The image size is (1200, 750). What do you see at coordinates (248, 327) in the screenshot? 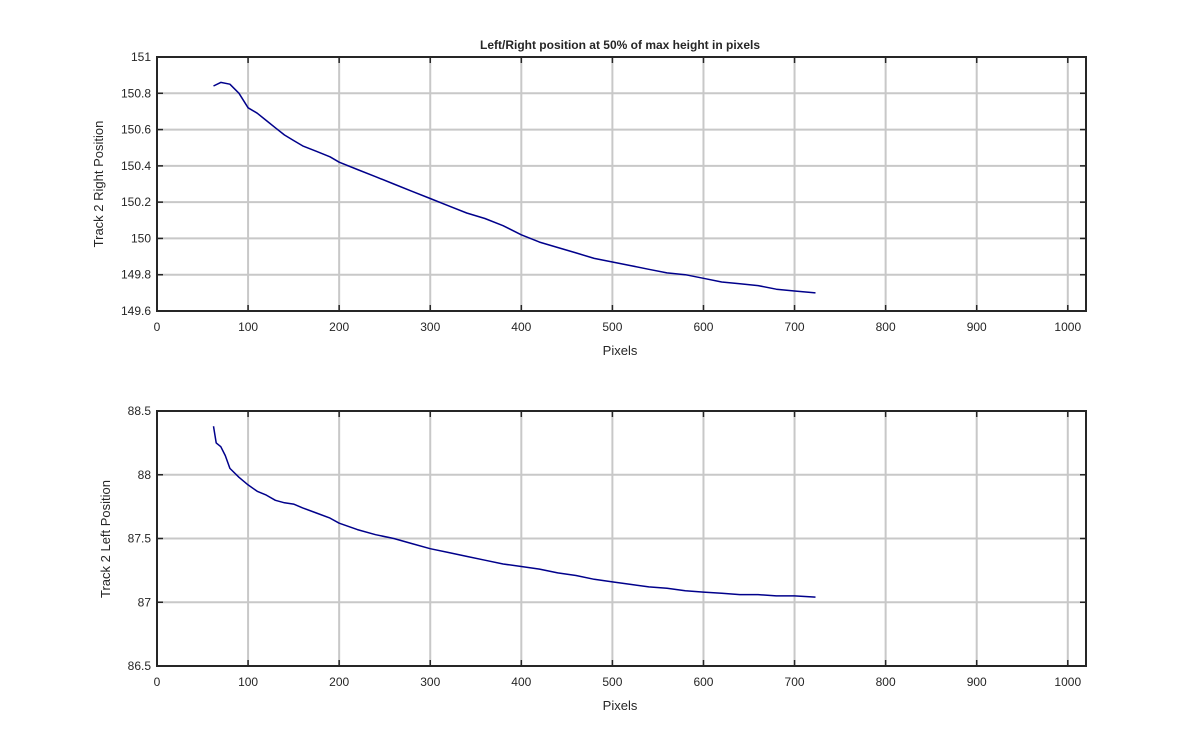
I see `top-x-tick-label: 100` at bounding box center [248, 327].